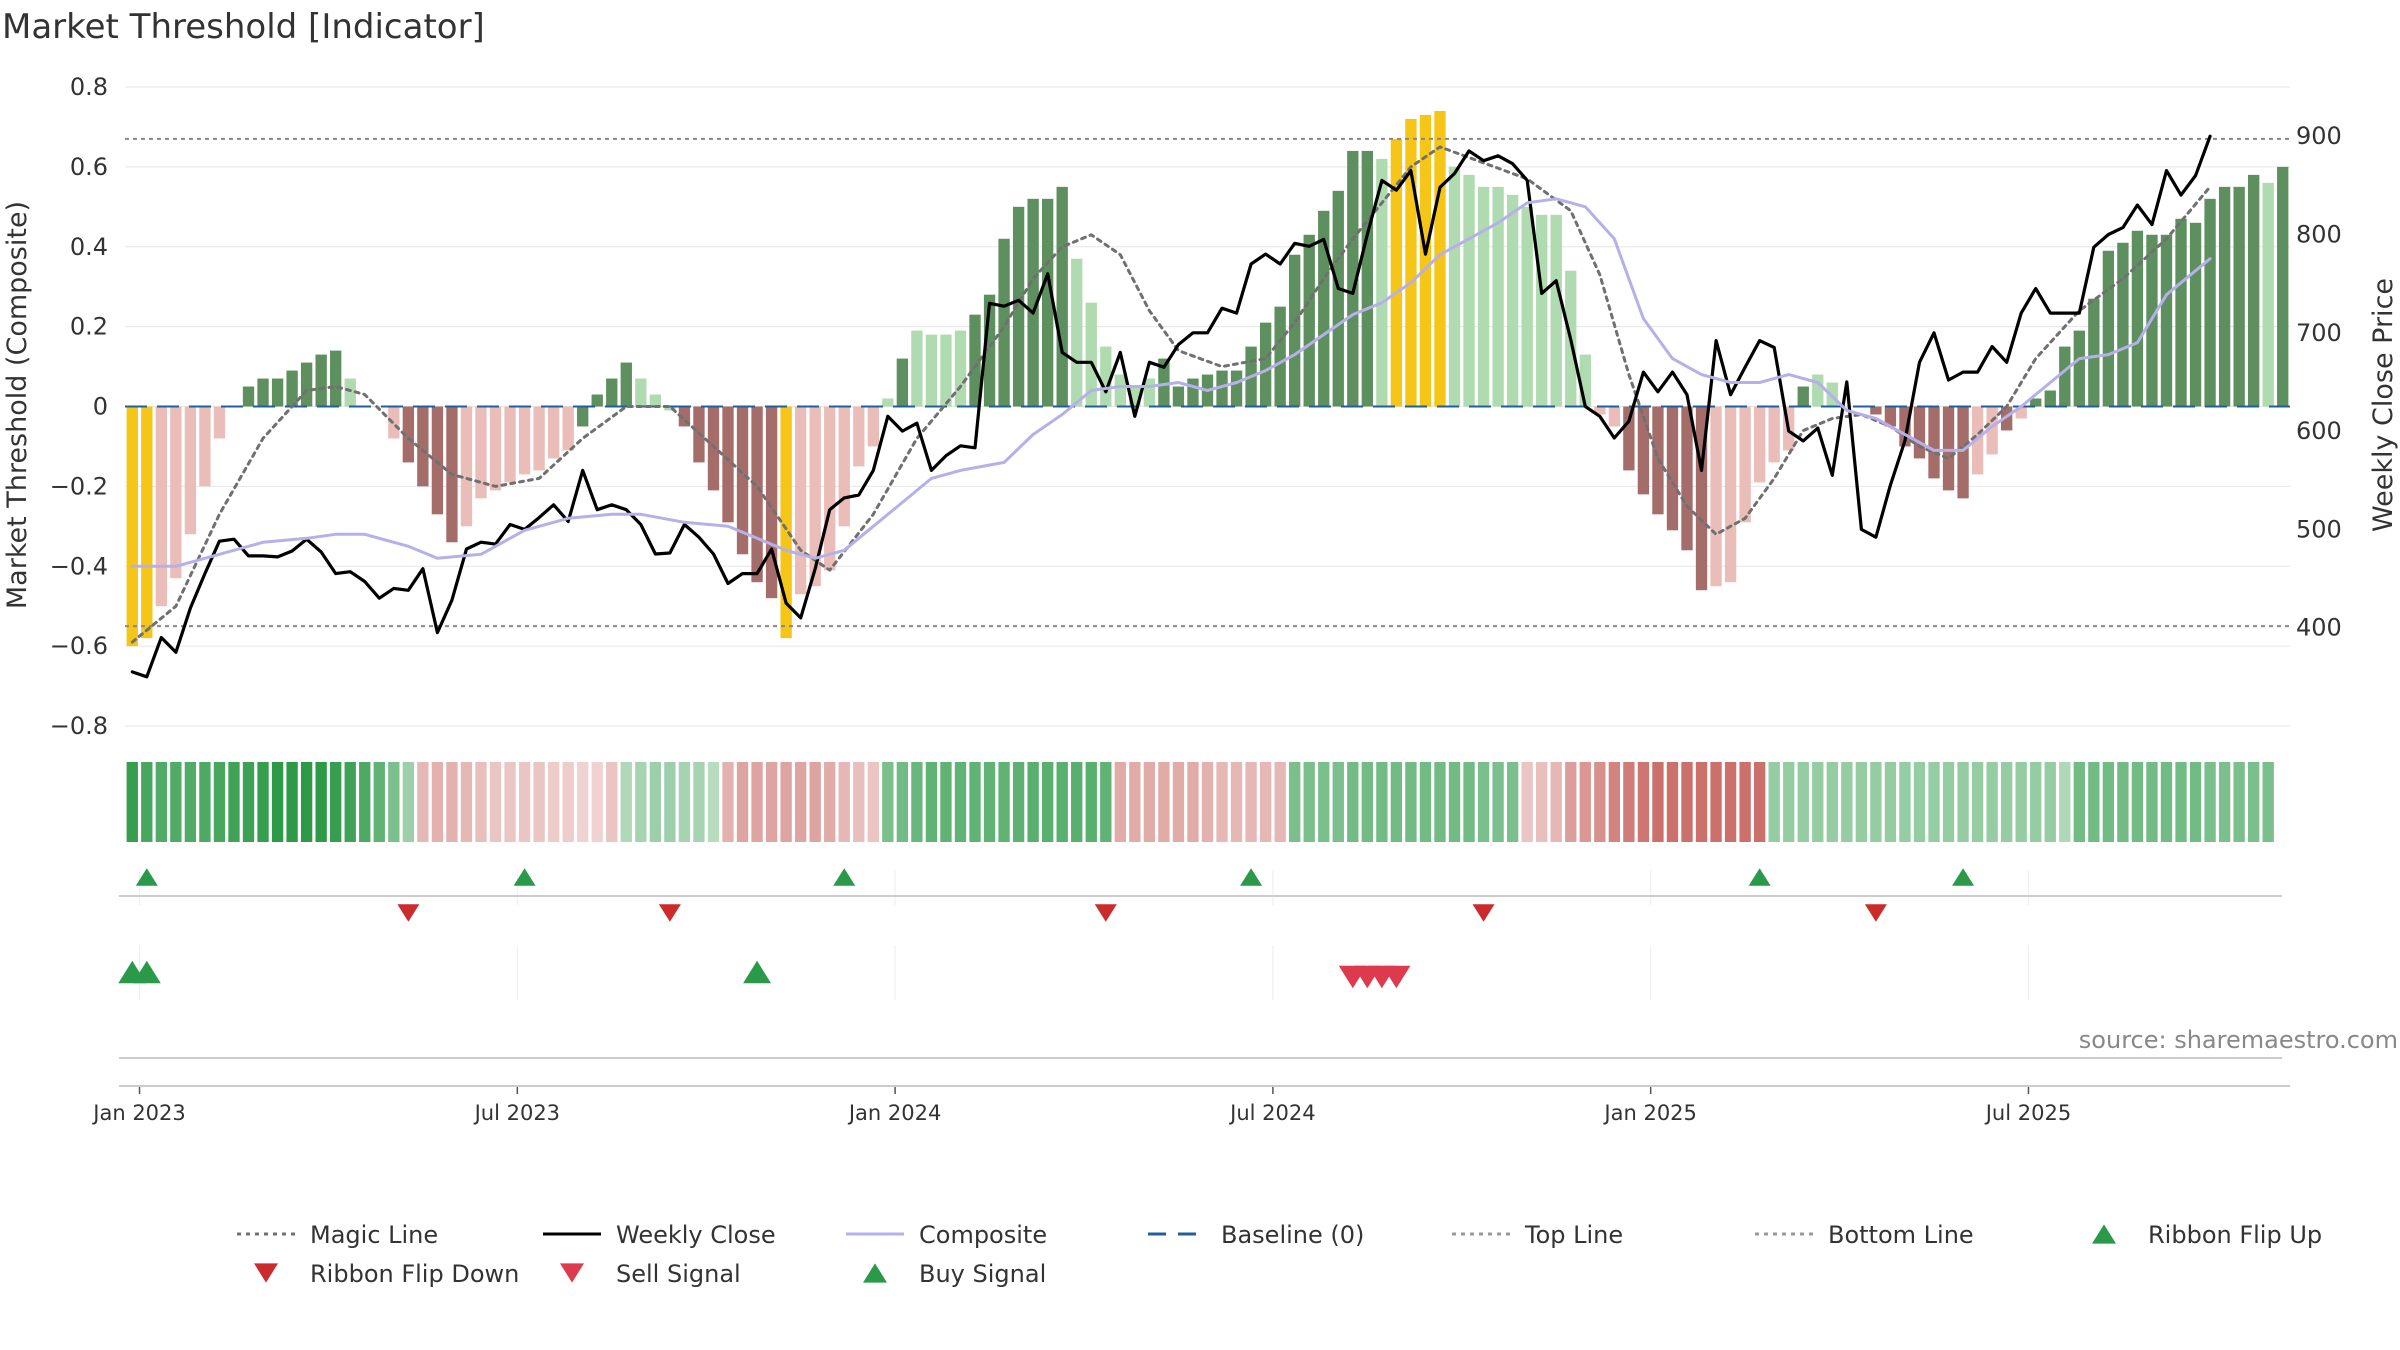  Describe the element at coordinates (17, 405) in the screenshot. I see `y-axis-left-label: Market Threshold (Composite)` at that location.